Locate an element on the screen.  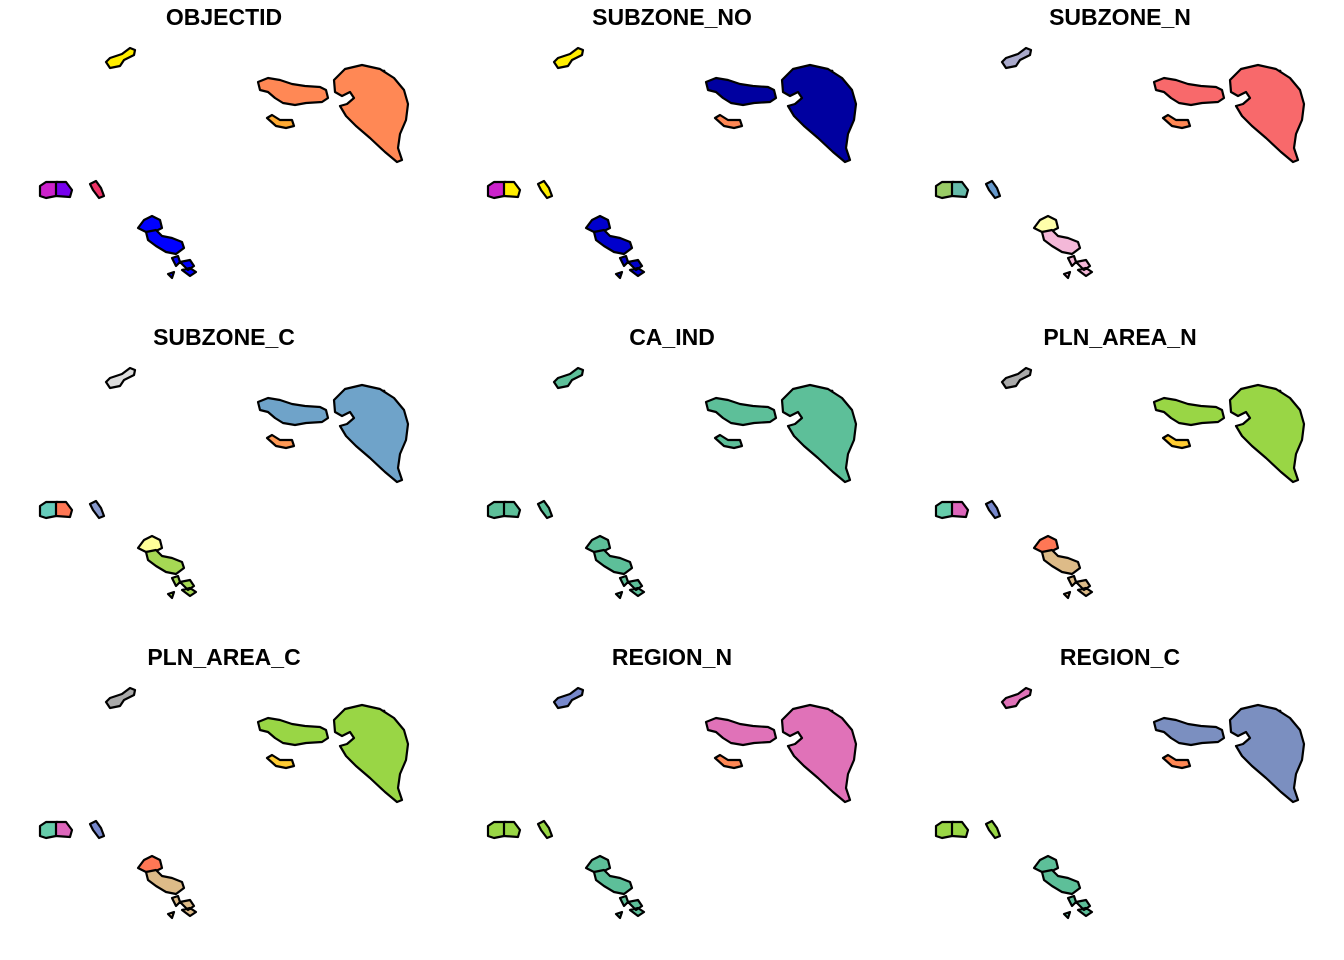
map-panel: PLN_AREA_C is located at coordinates (224, 800).